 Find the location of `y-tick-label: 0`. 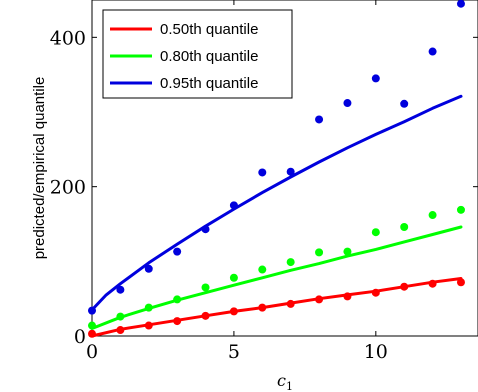

y-tick-label: 0 is located at coordinates (80, 337).